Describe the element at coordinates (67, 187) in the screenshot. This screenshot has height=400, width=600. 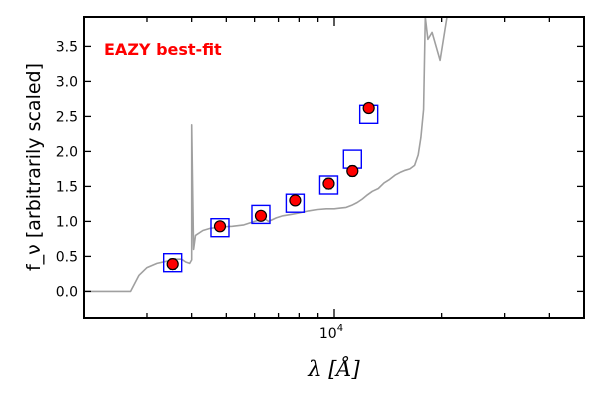
I see `y-tick-label: 1.5` at that location.